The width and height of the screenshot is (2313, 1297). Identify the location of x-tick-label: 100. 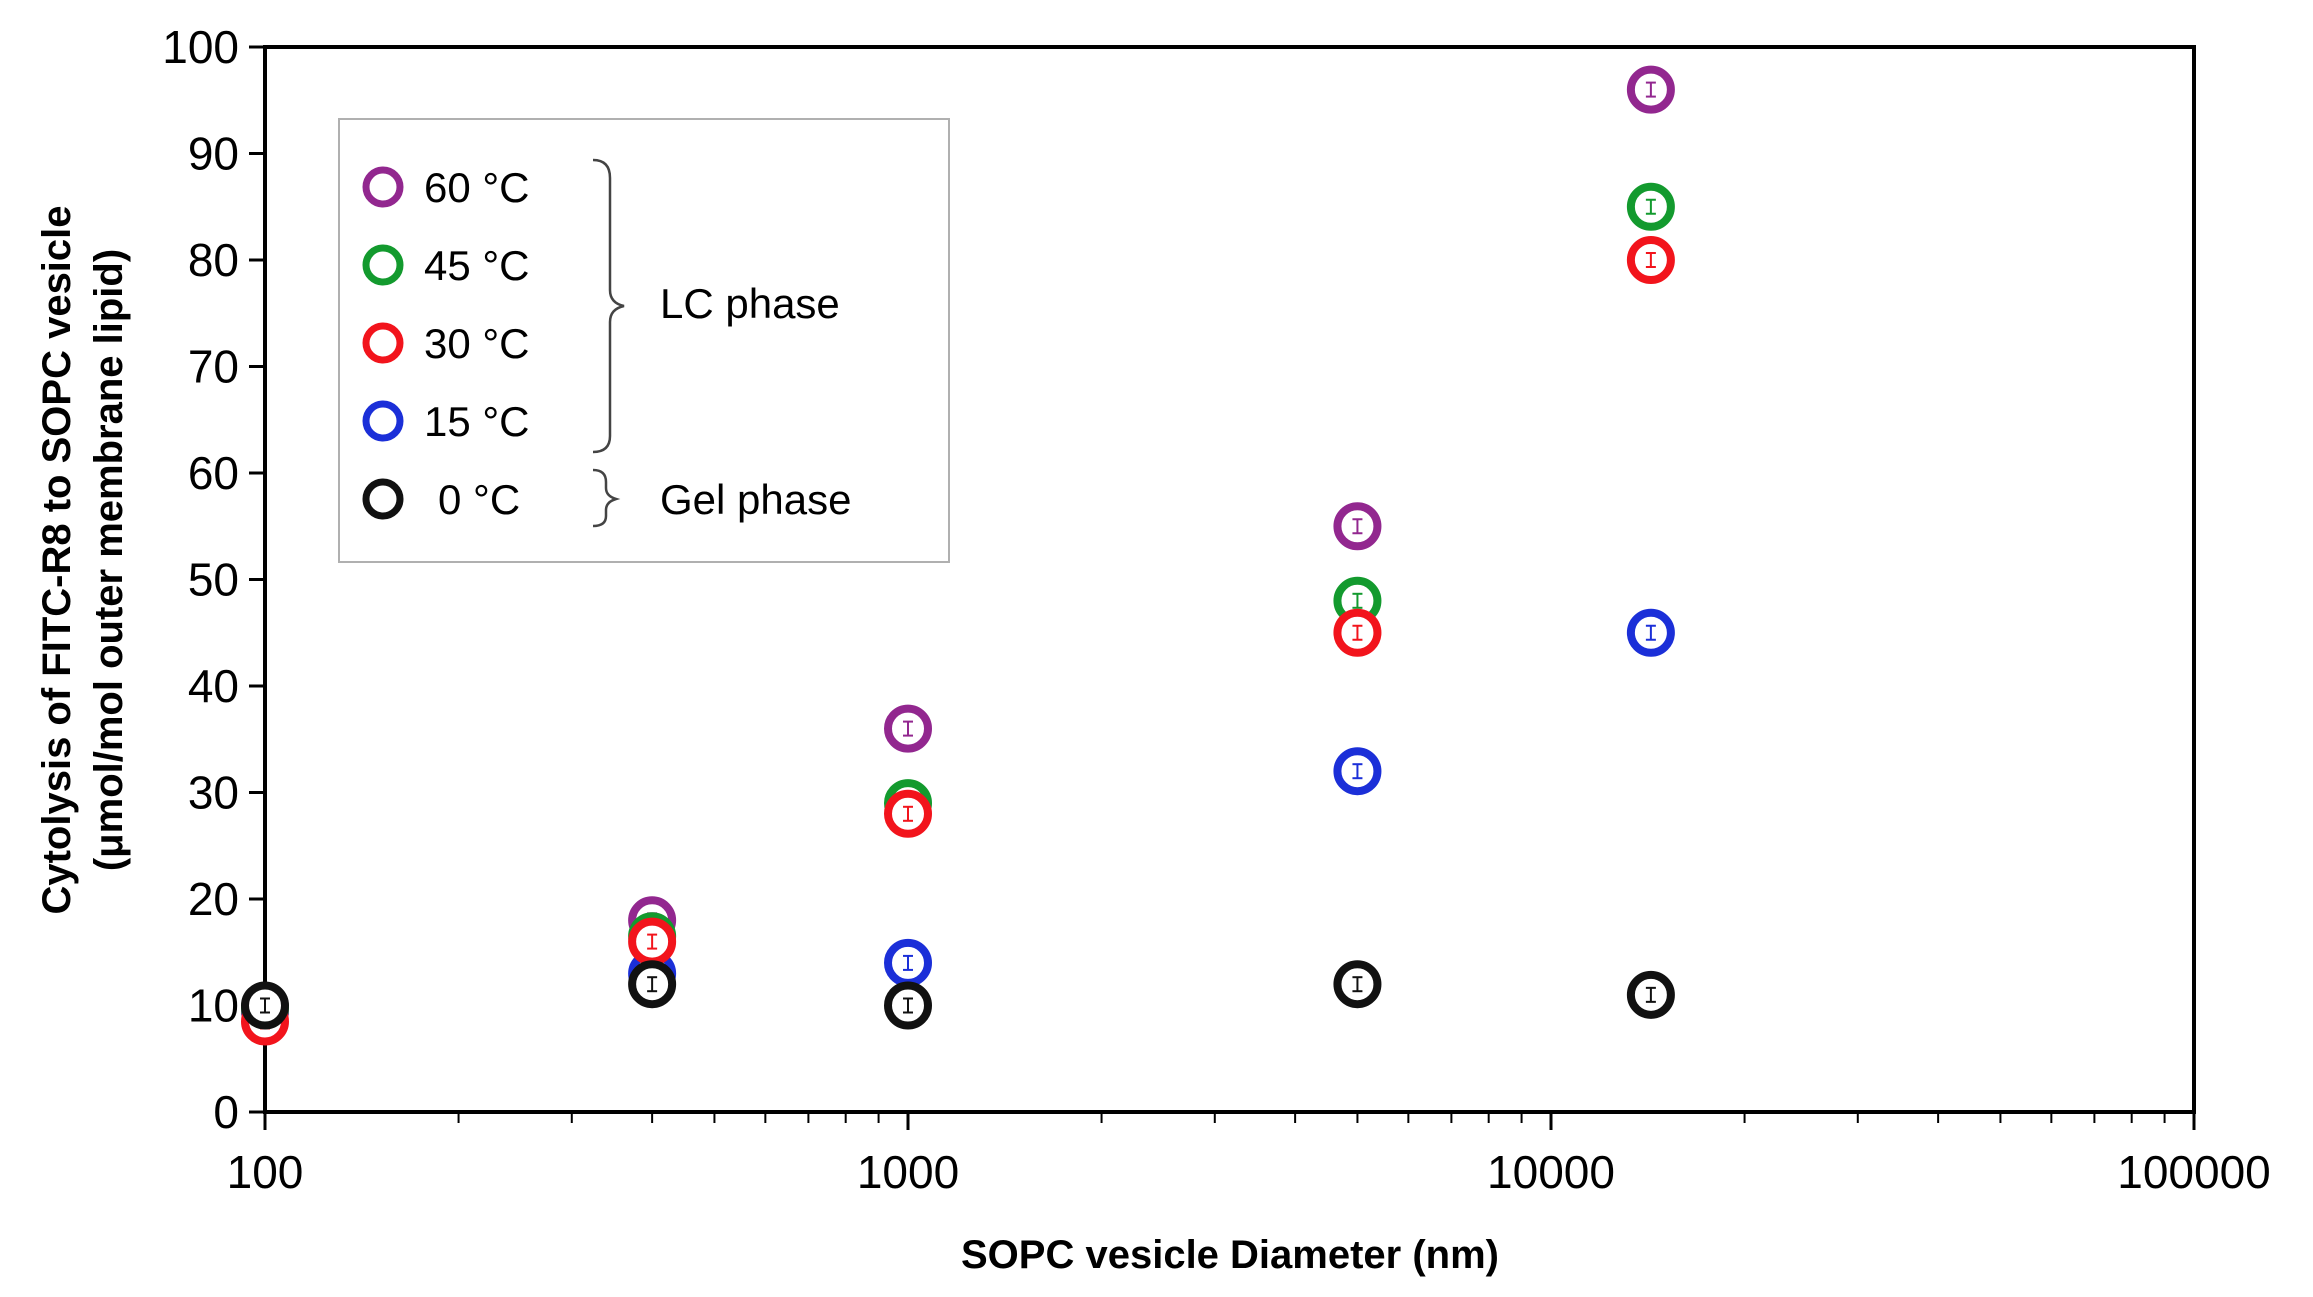
(265, 1172).